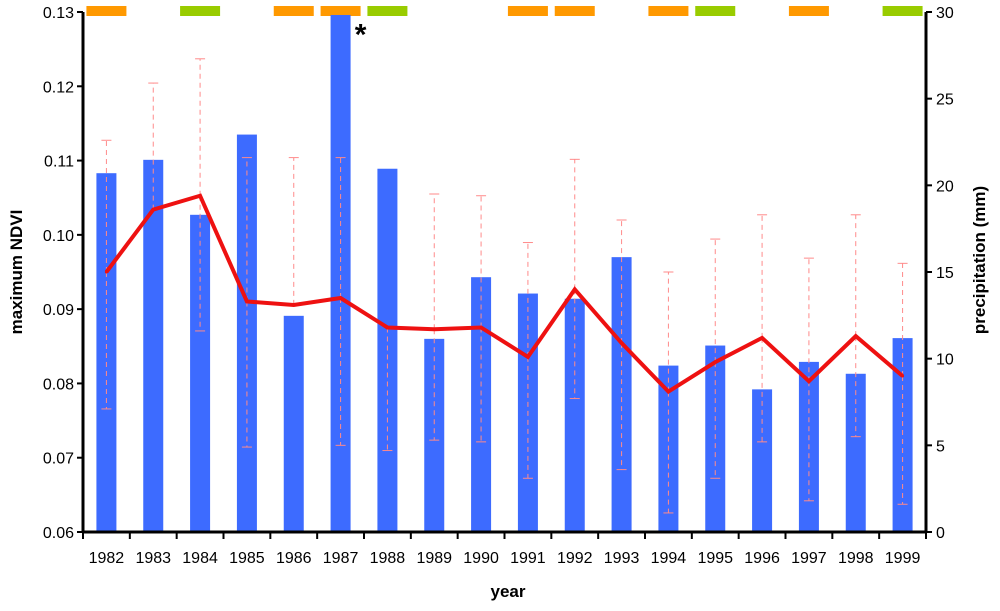 The width and height of the screenshot is (1000, 611). Describe the element at coordinates (340, 273) in the screenshot. I see `bar-1987` at that location.